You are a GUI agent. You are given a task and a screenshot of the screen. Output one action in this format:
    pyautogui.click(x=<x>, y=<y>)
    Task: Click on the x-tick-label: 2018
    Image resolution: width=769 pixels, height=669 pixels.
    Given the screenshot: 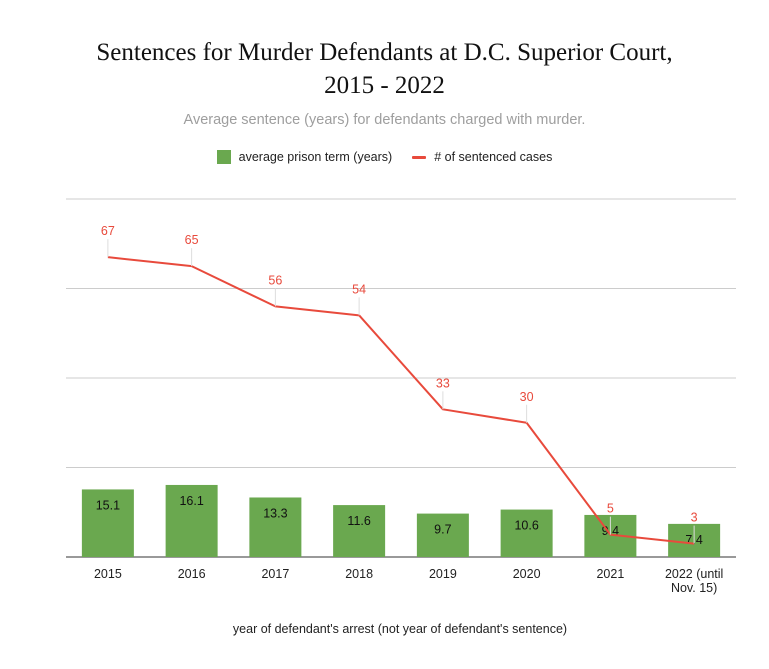 What is the action you would take?
    pyautogui.click(x=359, y=574)
    